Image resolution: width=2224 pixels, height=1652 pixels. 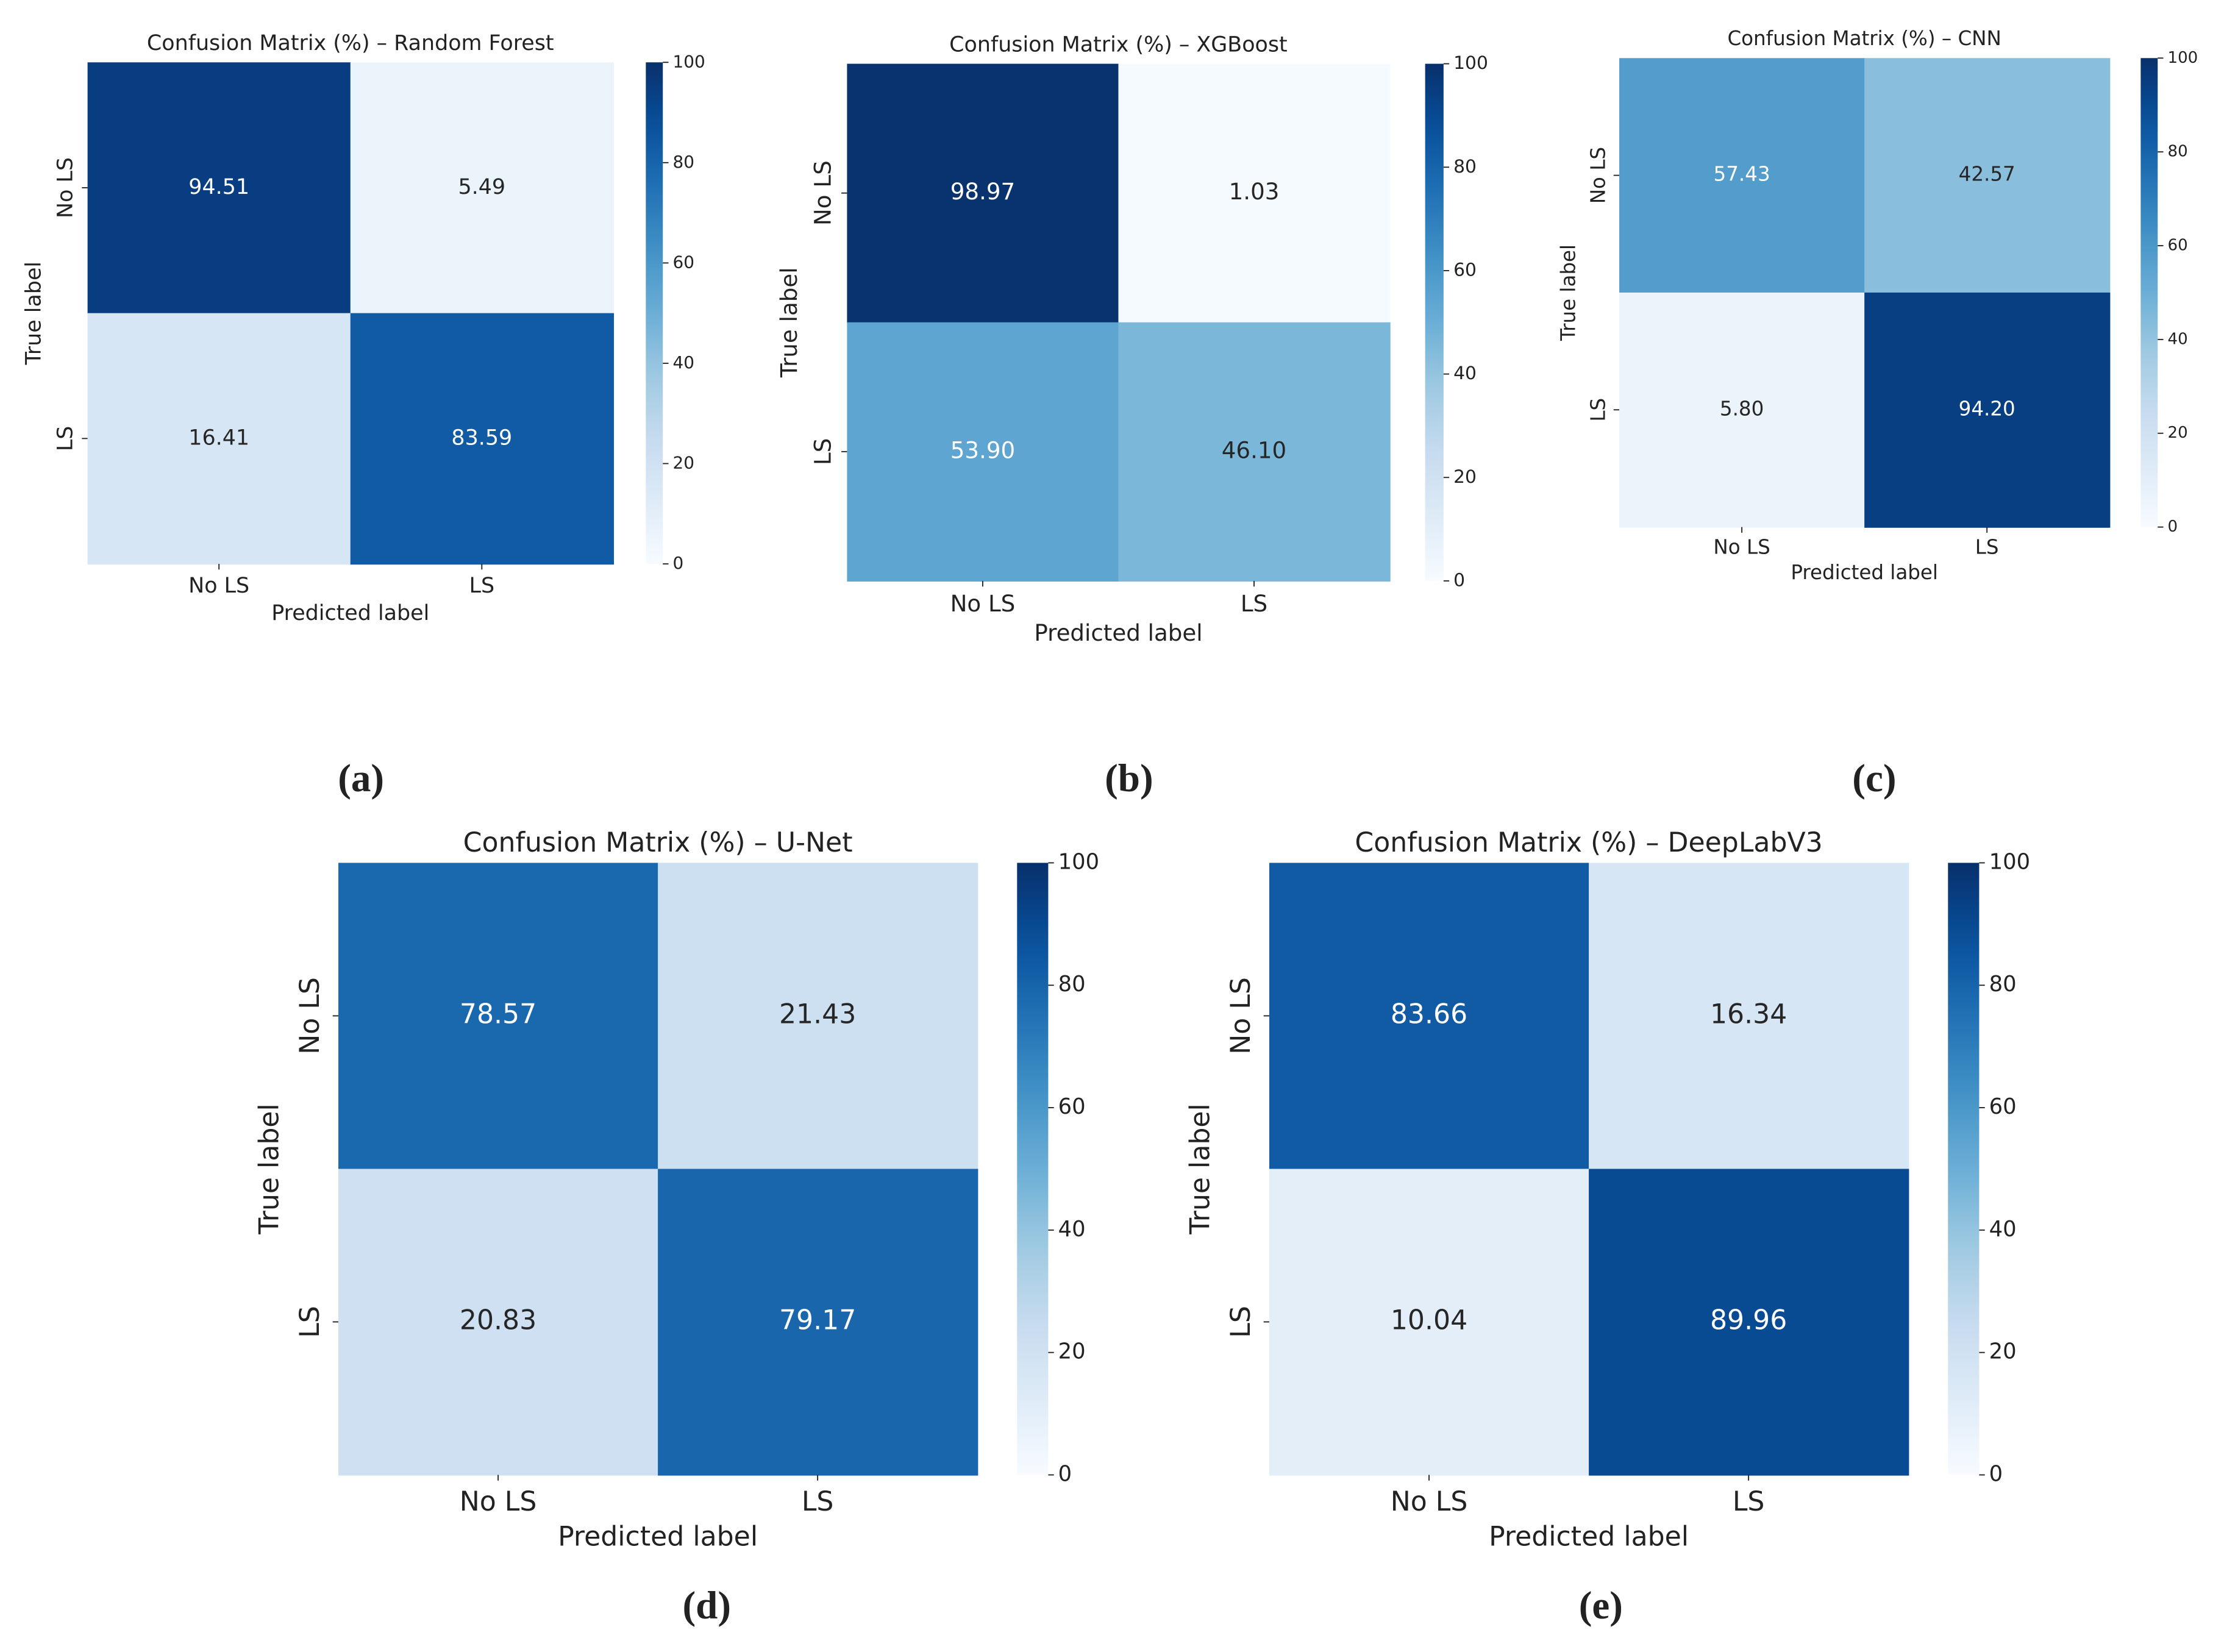 What do you see at coordinates (818, 1014) in the screenshot?
I see `cell-label: 21.43` at bounding box center [818, 1014].